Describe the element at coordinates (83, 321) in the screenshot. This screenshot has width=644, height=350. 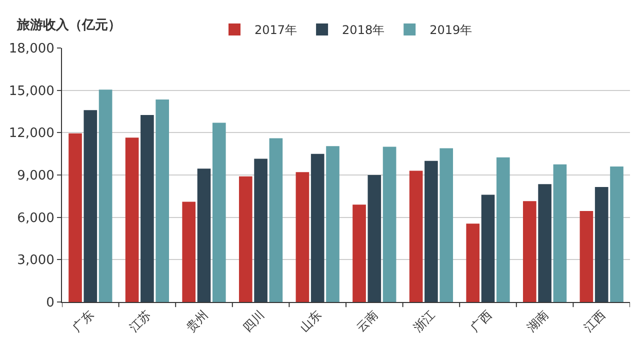
I see `x-tick-label: 广东` at that location.